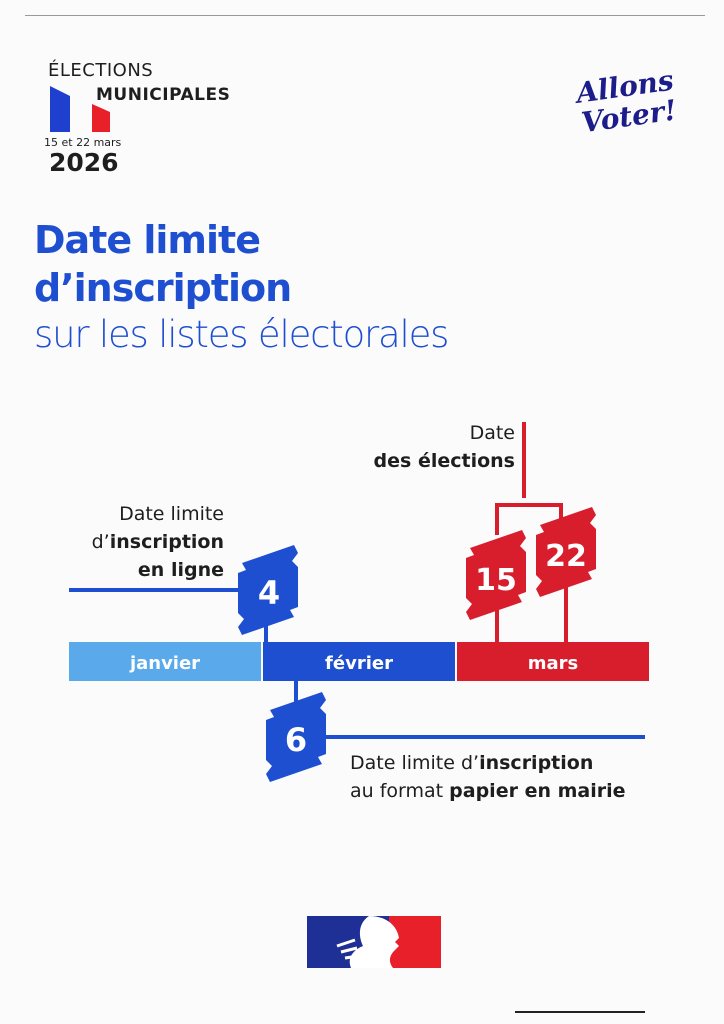 This screenshot has width=724, height=1024. What do you see at coordinates (147, 240) in the screenshot?
I see `title-line1: Date limite` at bounding box center [147, 240].